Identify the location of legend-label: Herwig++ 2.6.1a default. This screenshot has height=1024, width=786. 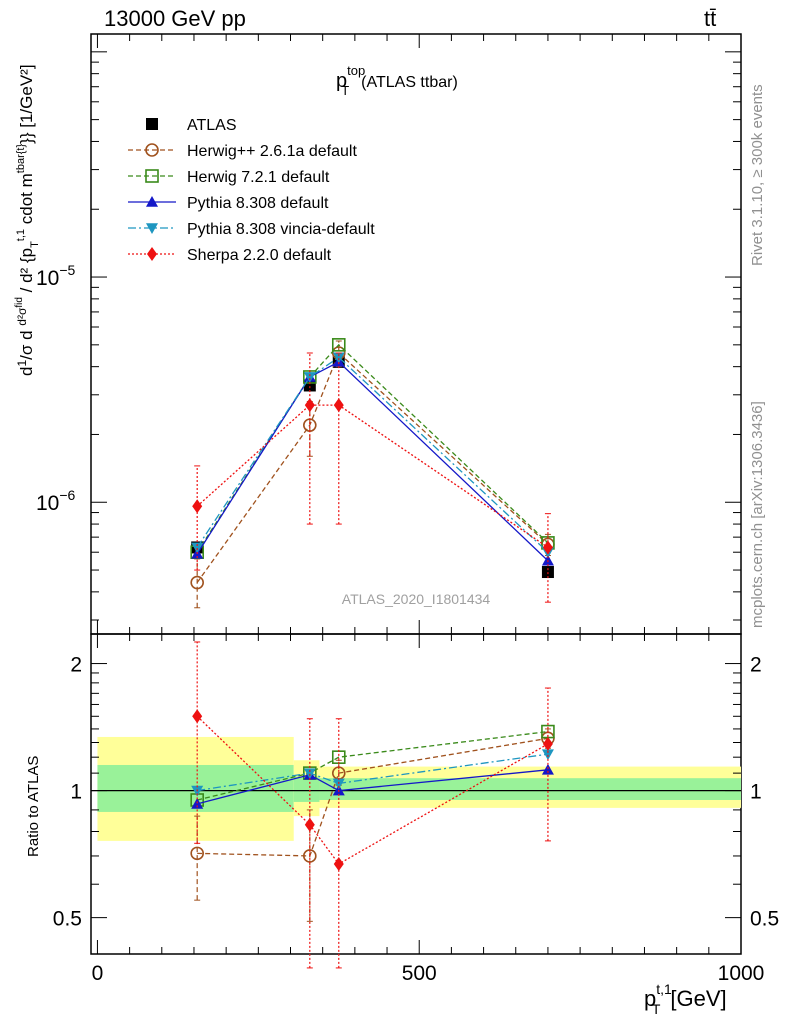
(272, 151).